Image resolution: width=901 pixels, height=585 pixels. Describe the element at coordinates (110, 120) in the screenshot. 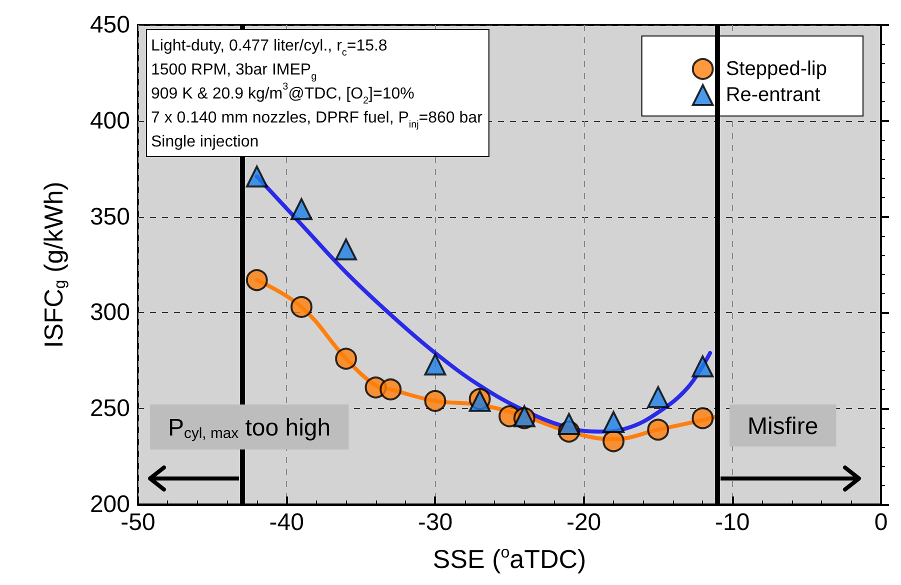

I see `y-tick-label: 400` at that location.